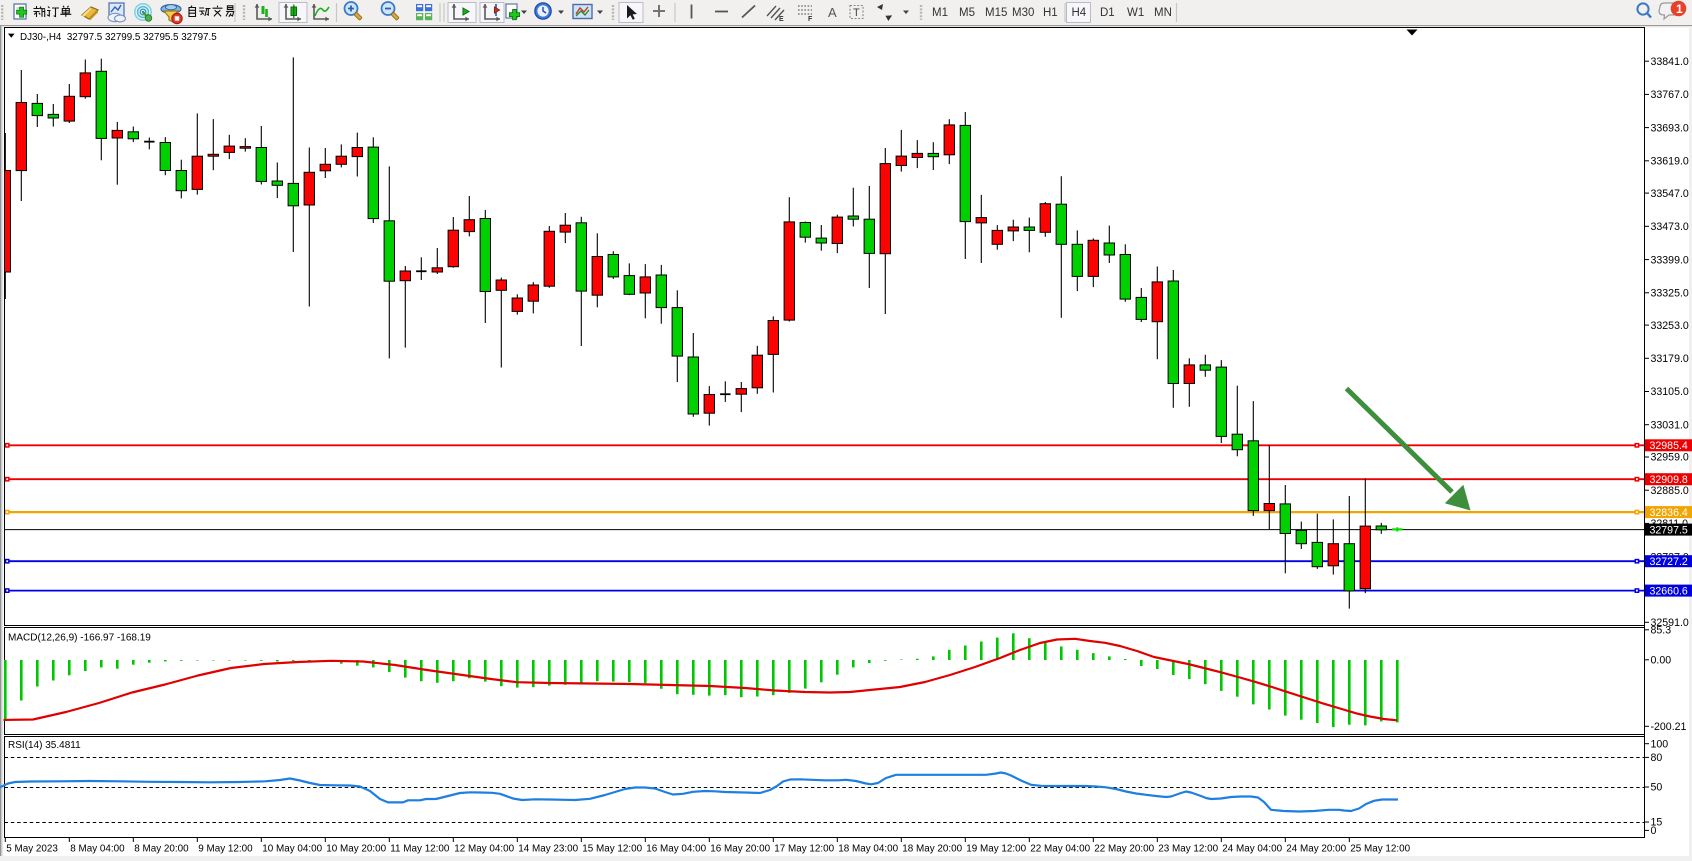 Image resolution: width=1692 pixels, height=861 pixels. Describe the element at coordinates (420, 849) in the screenshot. I see `svg-text: 11 May 12:00` at that location.